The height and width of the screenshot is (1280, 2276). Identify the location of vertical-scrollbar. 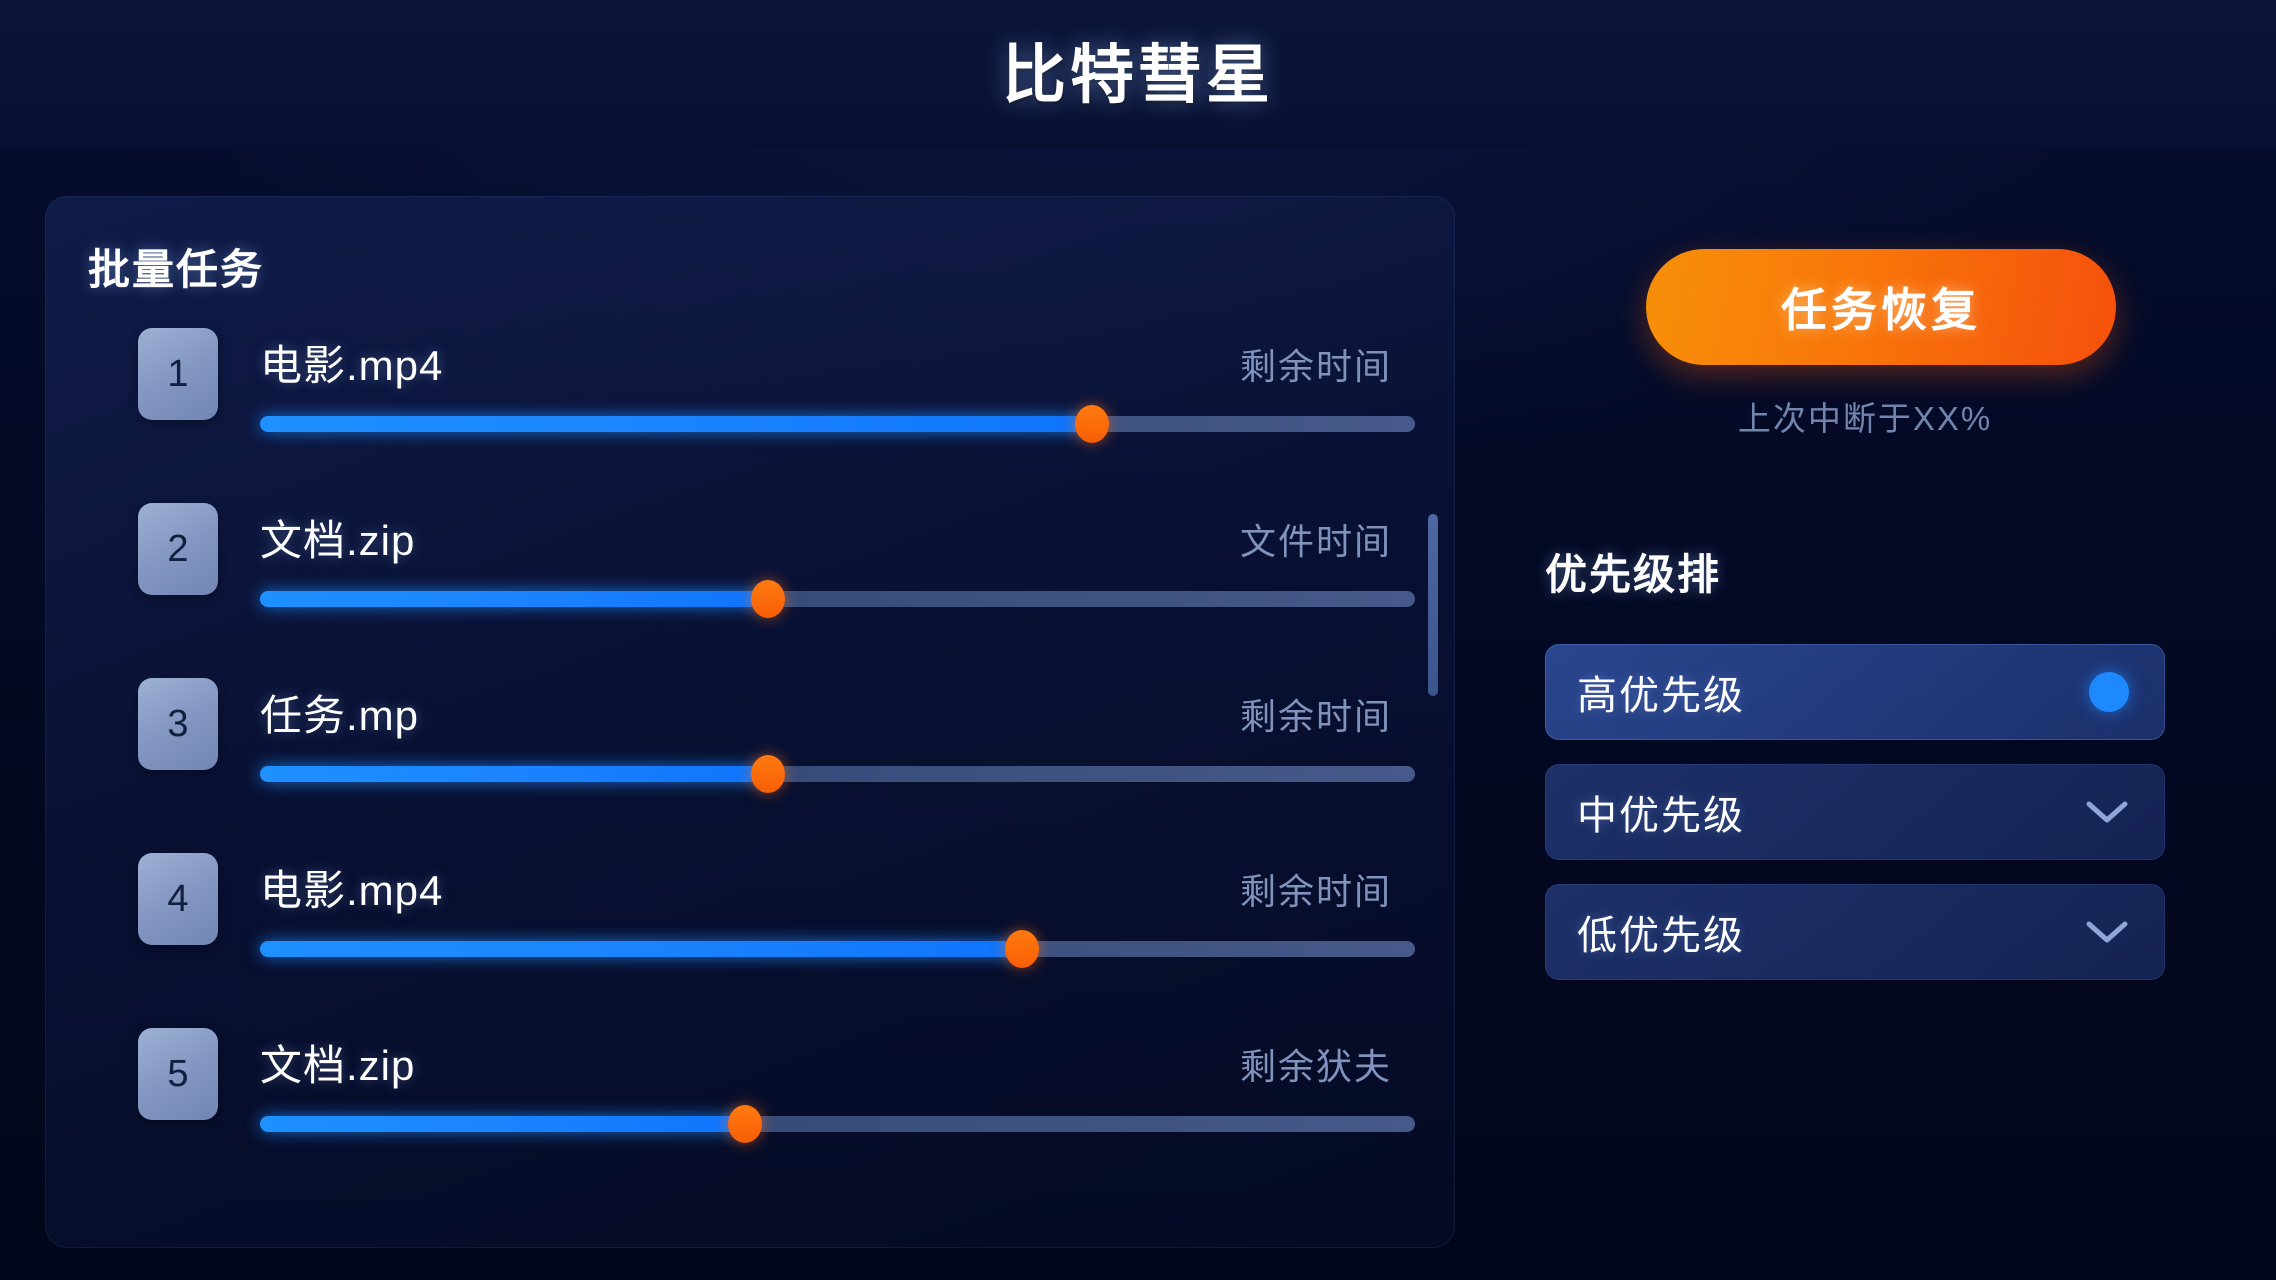
(1433, 605).